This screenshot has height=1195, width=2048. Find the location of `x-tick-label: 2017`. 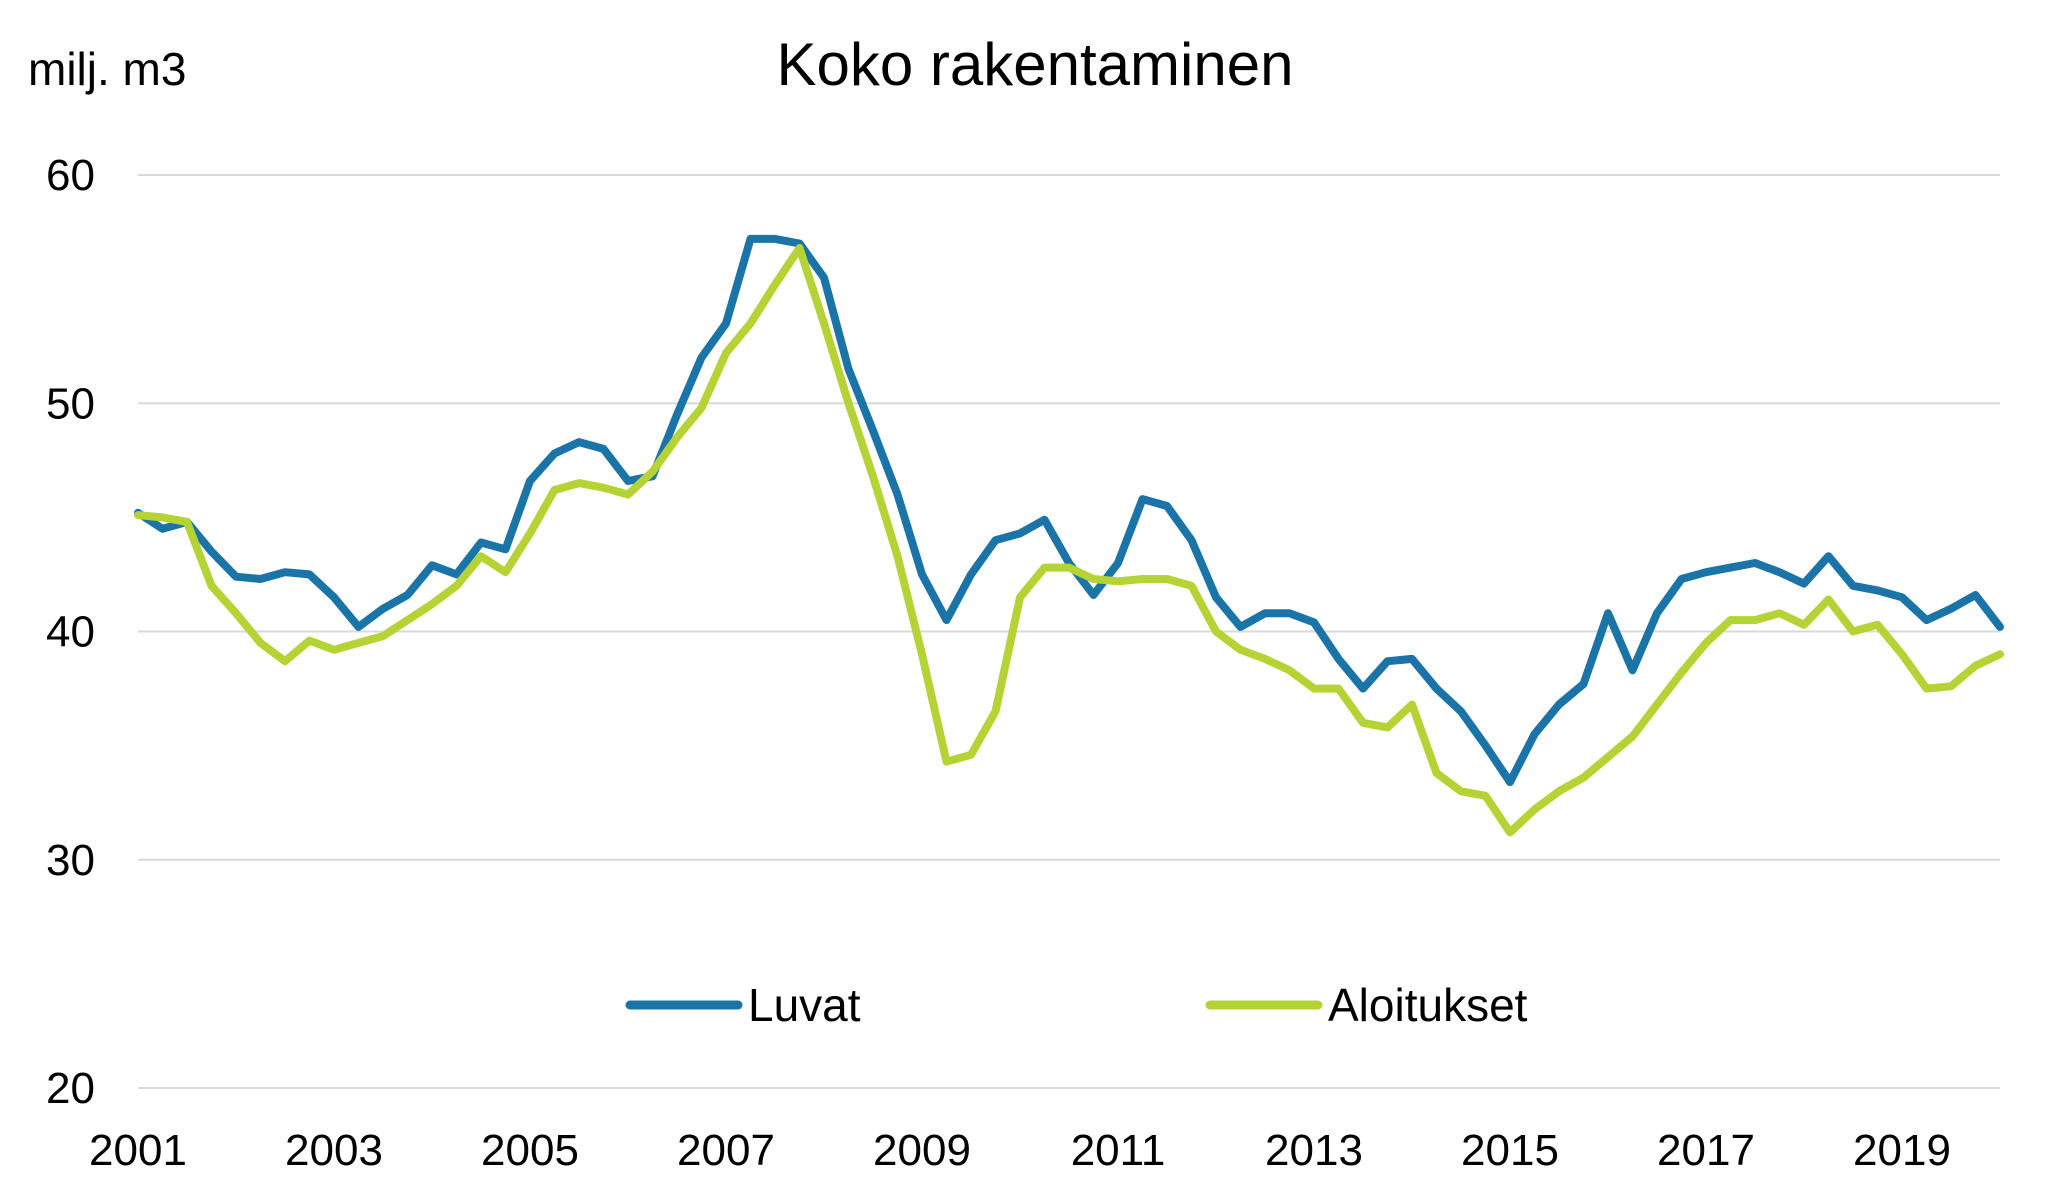

x-tick-label: 2017 is located at coordinates (1706, 1150).